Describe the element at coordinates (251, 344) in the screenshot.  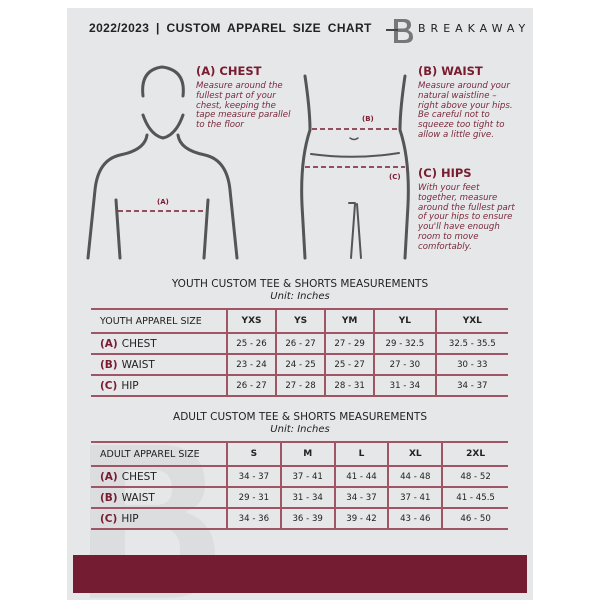
I see `cell: 25 - 26` at that location.